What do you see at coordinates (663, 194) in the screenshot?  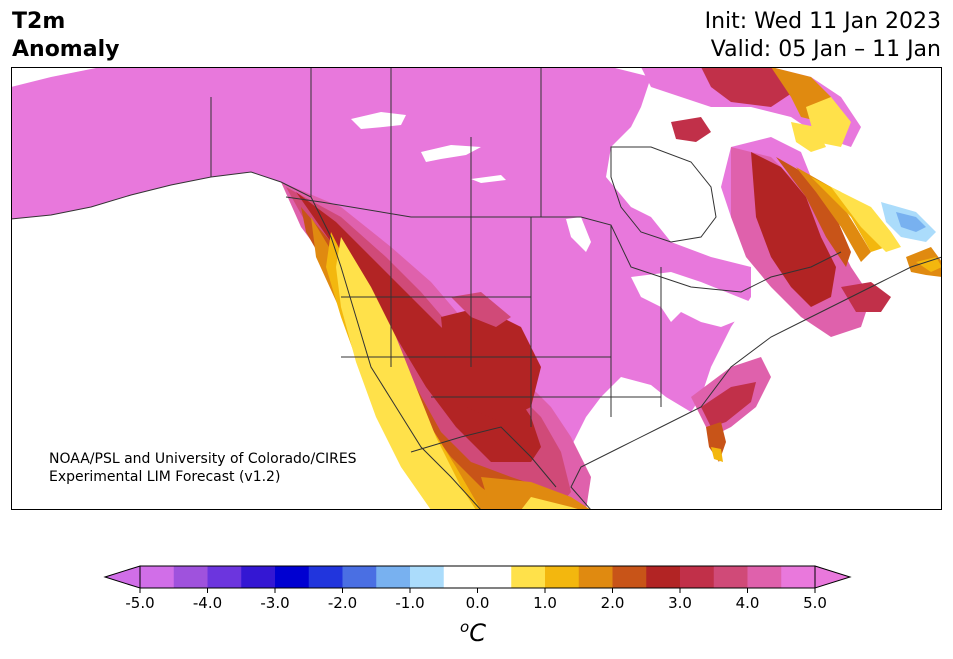 I see `hudson-bay` at bounding box center [663, 194].